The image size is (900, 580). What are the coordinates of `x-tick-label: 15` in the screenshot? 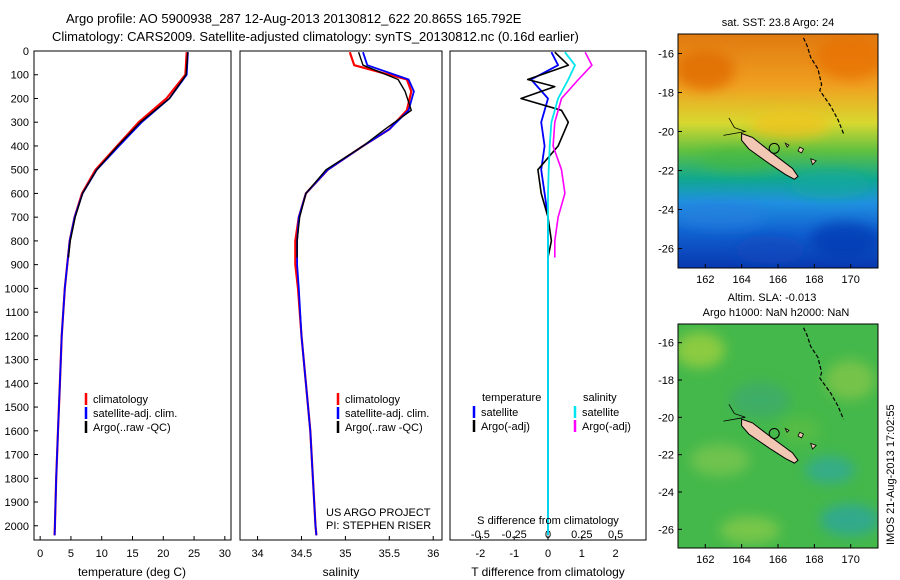 It's located at (132, 554).